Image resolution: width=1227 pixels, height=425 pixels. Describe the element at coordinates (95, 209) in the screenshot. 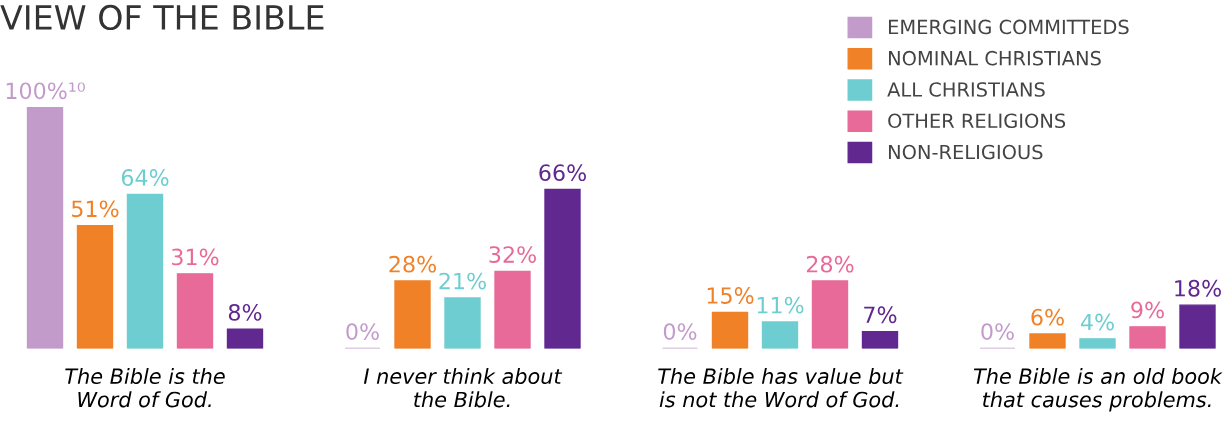

I see `data-label: 51%` at that location.